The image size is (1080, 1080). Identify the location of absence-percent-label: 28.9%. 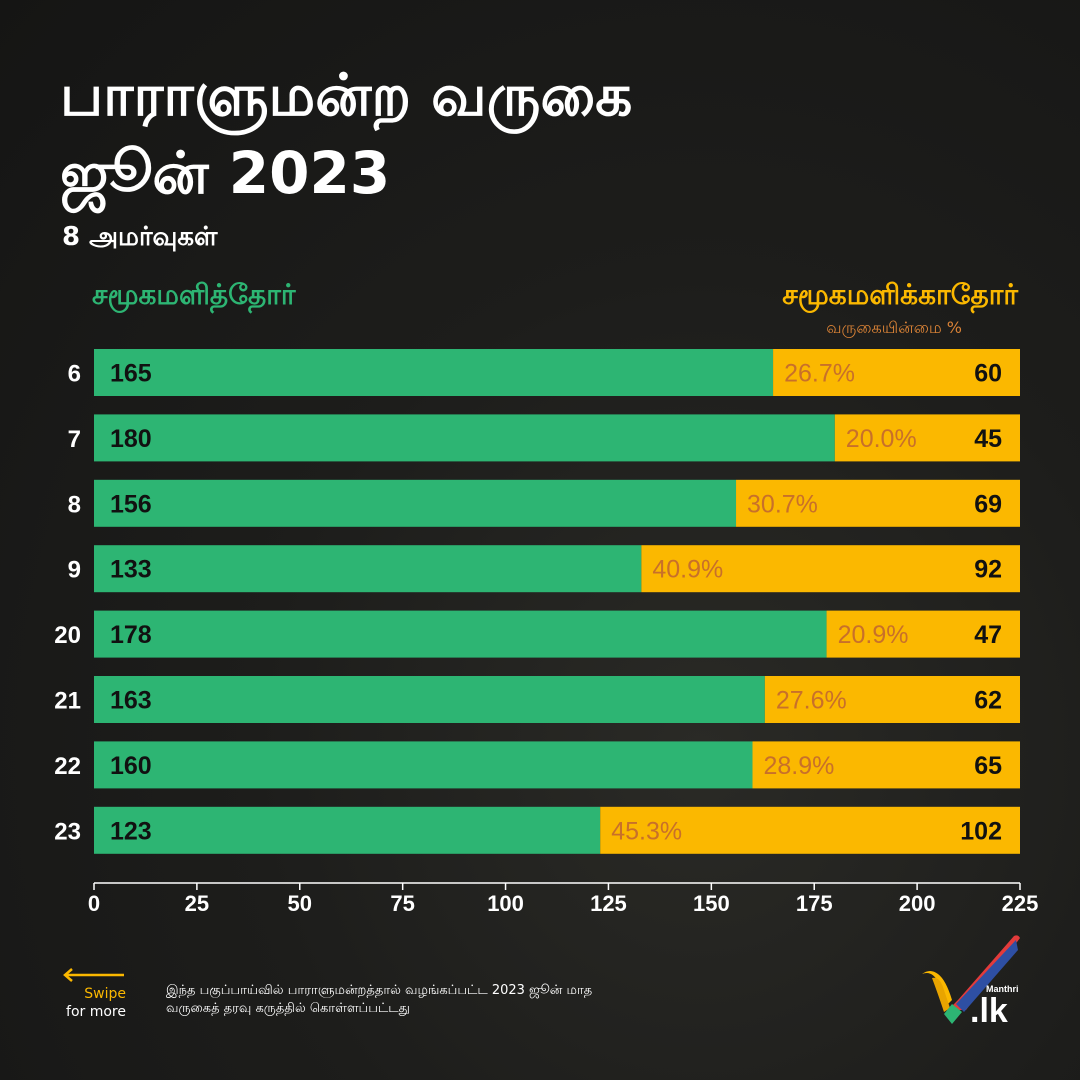
(798, 766).